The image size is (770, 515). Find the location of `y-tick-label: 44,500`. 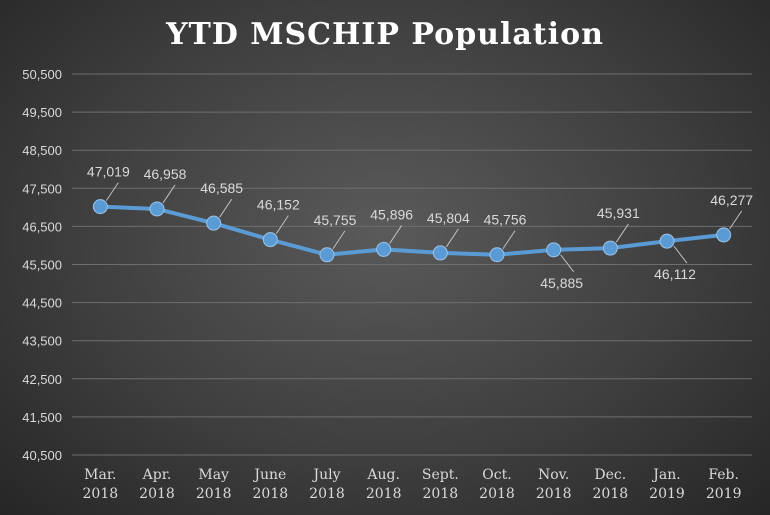

y-tick-label: 44,500 is located at coordinates (42, 303).